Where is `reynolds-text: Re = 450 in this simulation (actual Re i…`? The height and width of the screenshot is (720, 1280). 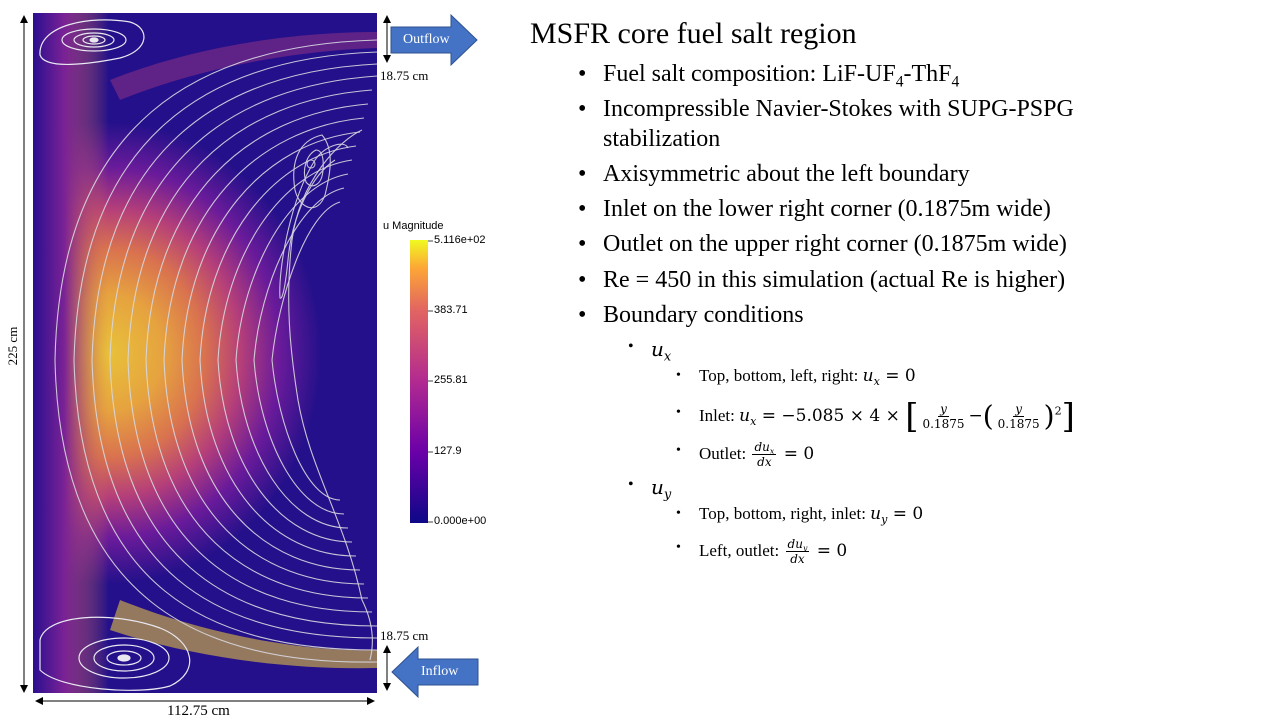 reynolds-text: Re = 450 in this simulation (actual Re i… is located at coordinates (834, 280).